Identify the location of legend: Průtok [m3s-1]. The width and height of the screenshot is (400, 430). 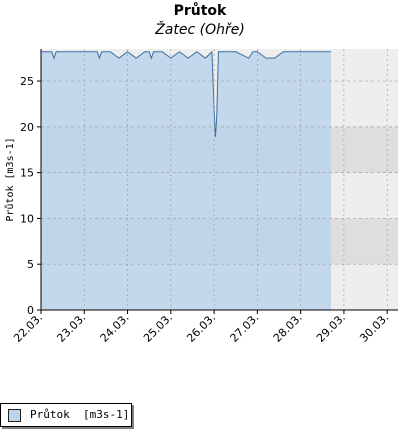
(66, 415).